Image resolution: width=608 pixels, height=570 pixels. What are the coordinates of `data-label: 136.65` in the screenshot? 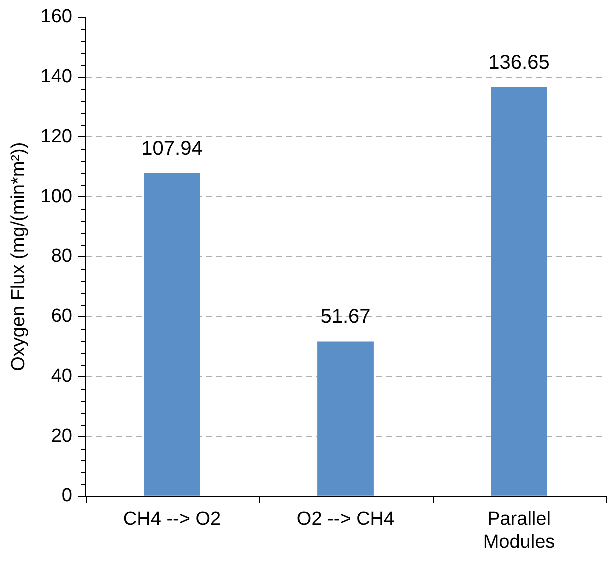 It's located at (519, 63).